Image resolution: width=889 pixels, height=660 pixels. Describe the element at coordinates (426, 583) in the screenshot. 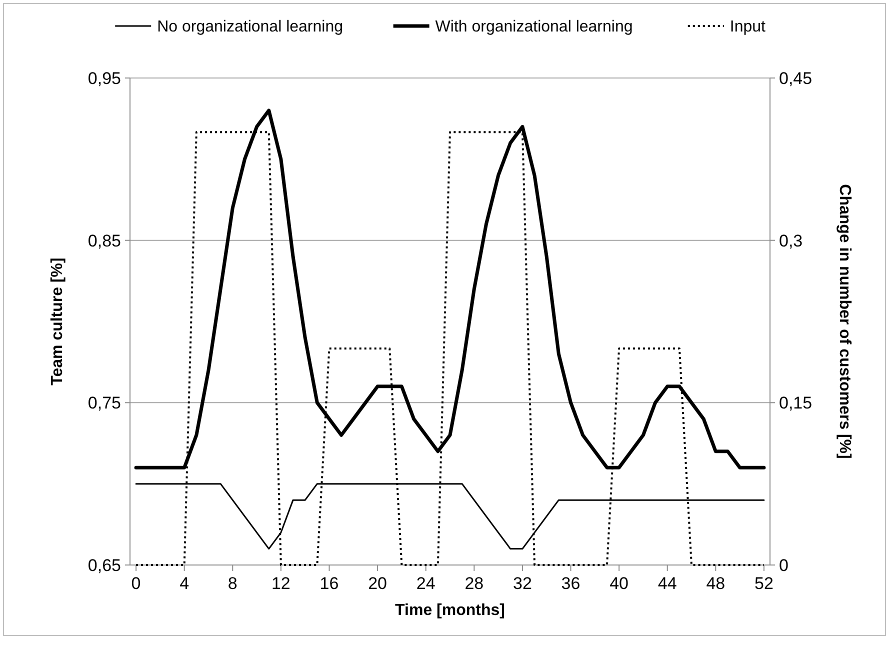

I see `x-tick-label: 24` at that location.